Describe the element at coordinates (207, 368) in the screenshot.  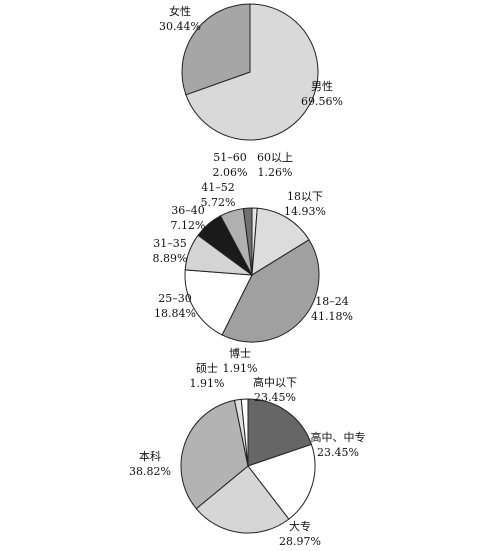
I see `slice-label: 硕士` at that location.